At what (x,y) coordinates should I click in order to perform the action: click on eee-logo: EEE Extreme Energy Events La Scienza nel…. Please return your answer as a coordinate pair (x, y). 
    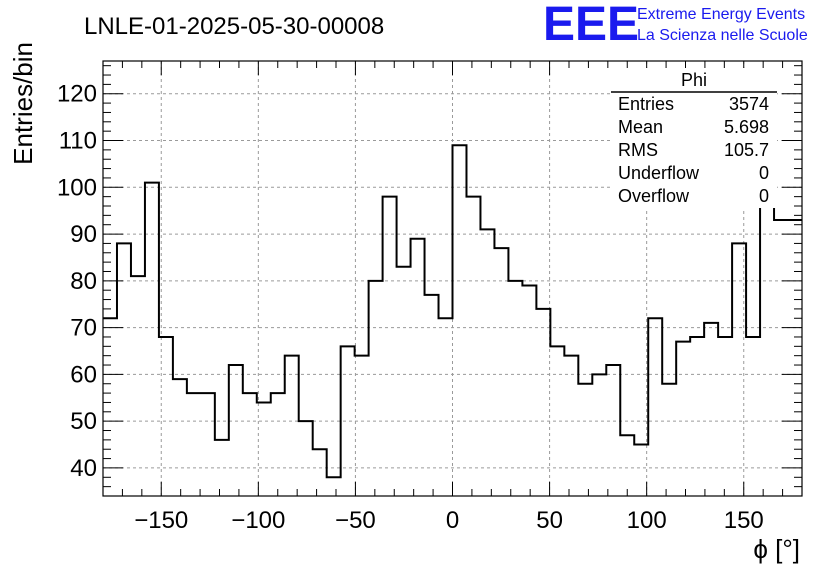
    Looking at the image, I should click on (675, 25).